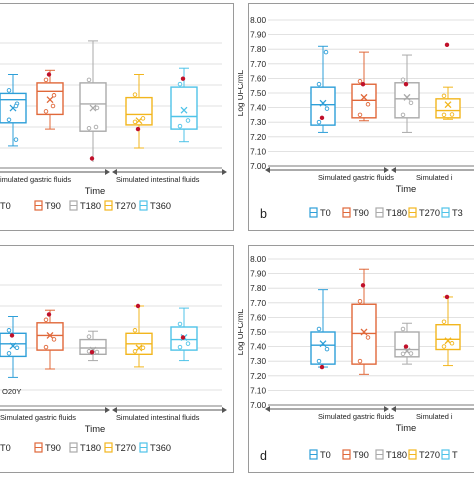 The image size is (474, 479). Describe the element at coordinates (241, 92) in the screenshot. I see `y-axis-title: Log UFC/mL` at that location.